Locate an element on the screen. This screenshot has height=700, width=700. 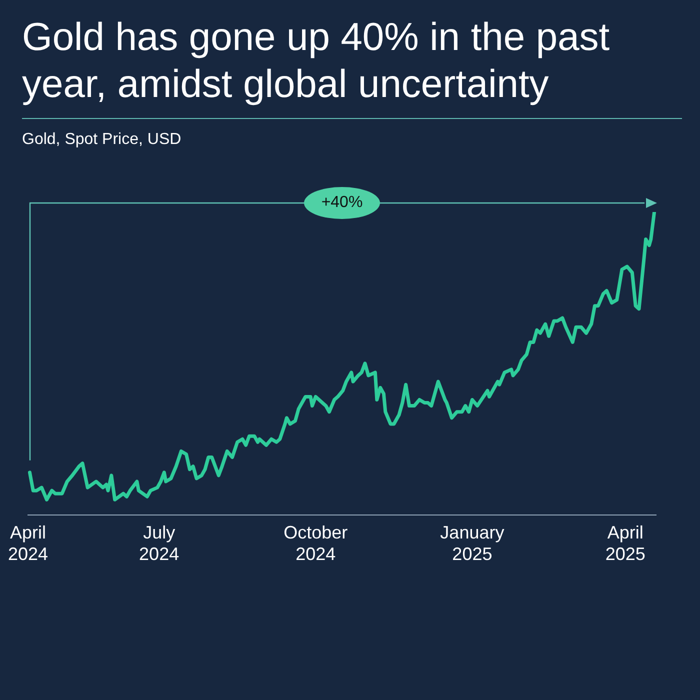
chart-subtitle: Gold, Spot Price, USD is located at coordinates (102, 140).